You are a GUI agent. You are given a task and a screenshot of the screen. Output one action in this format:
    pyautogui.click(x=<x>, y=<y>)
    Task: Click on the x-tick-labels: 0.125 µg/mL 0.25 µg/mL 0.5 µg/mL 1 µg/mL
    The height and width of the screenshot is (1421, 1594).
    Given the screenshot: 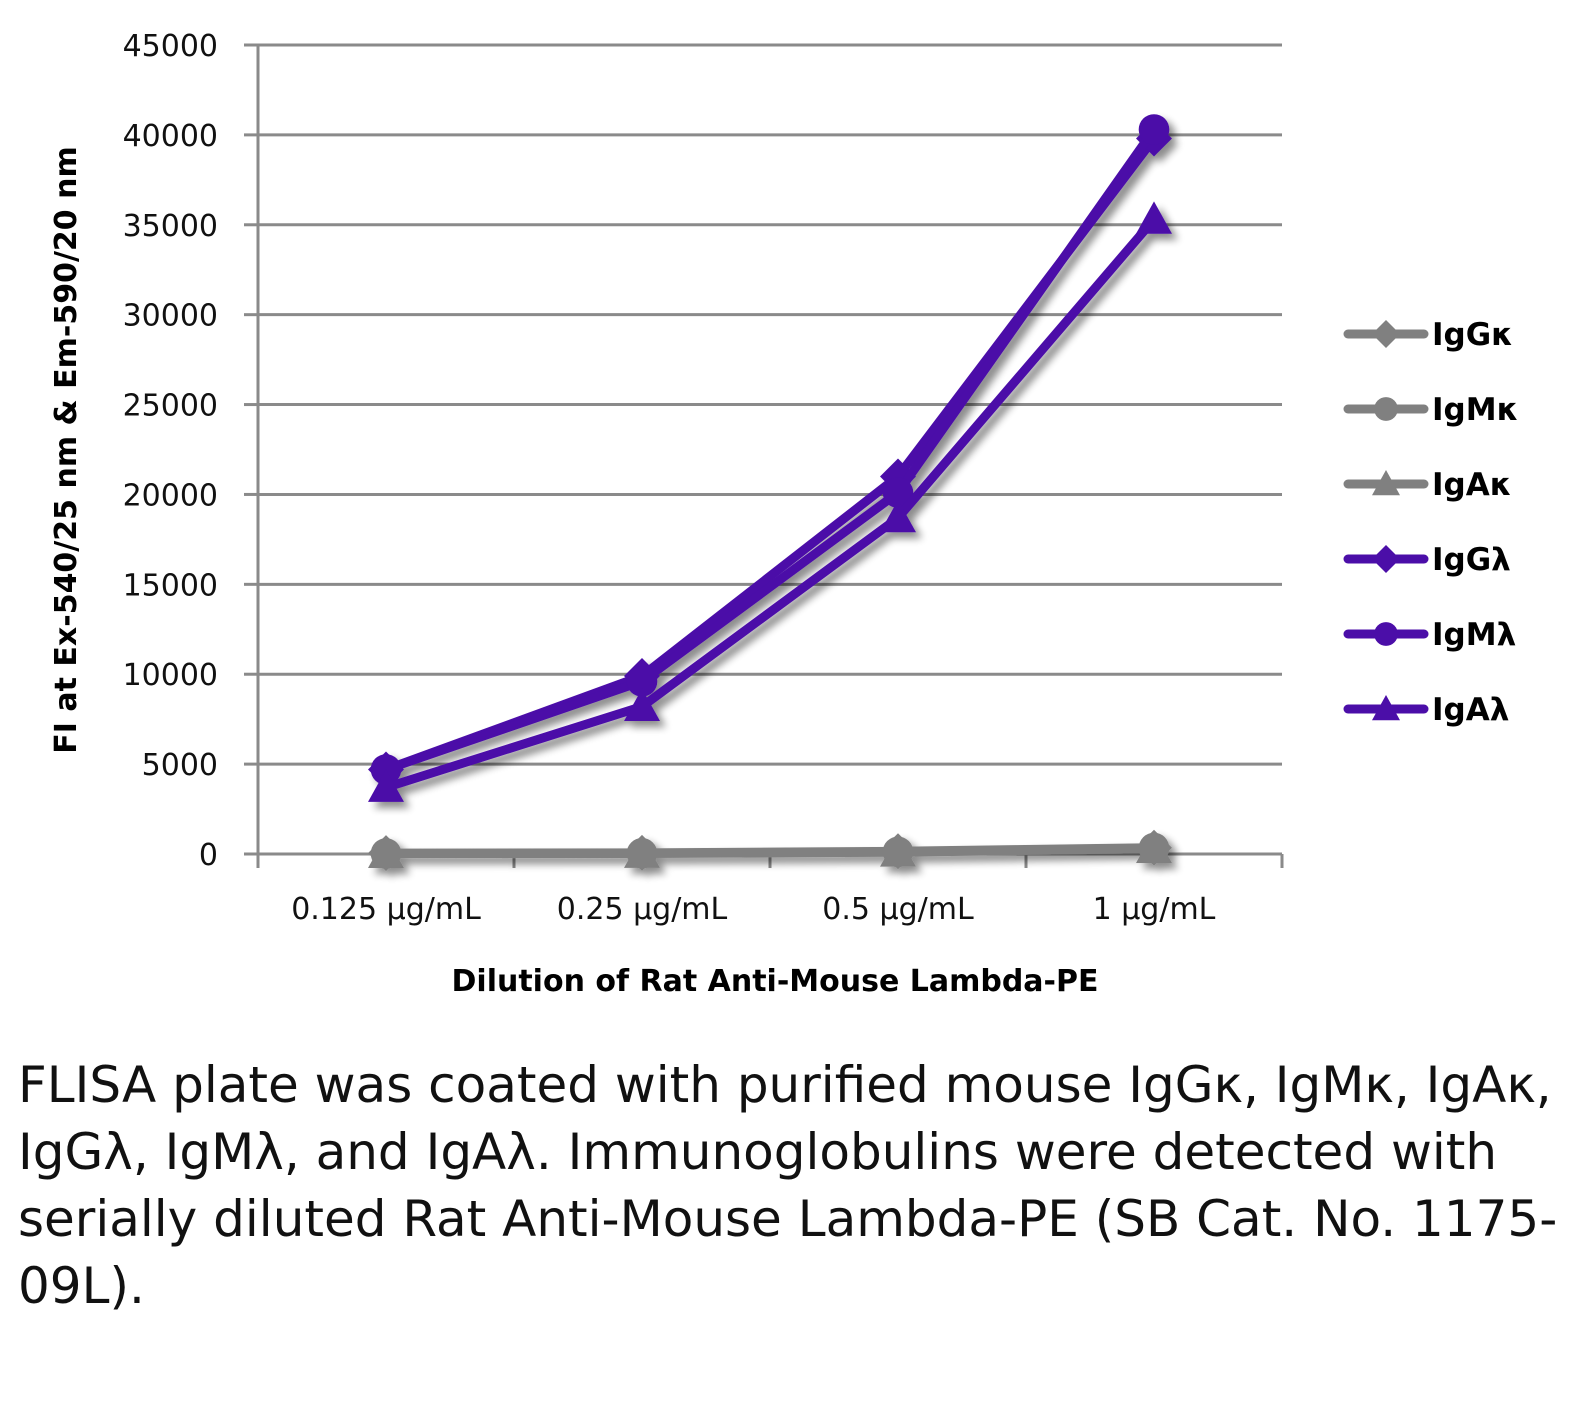 What is the action you would take?
    pyautogui.click(x=753, y=909)
    